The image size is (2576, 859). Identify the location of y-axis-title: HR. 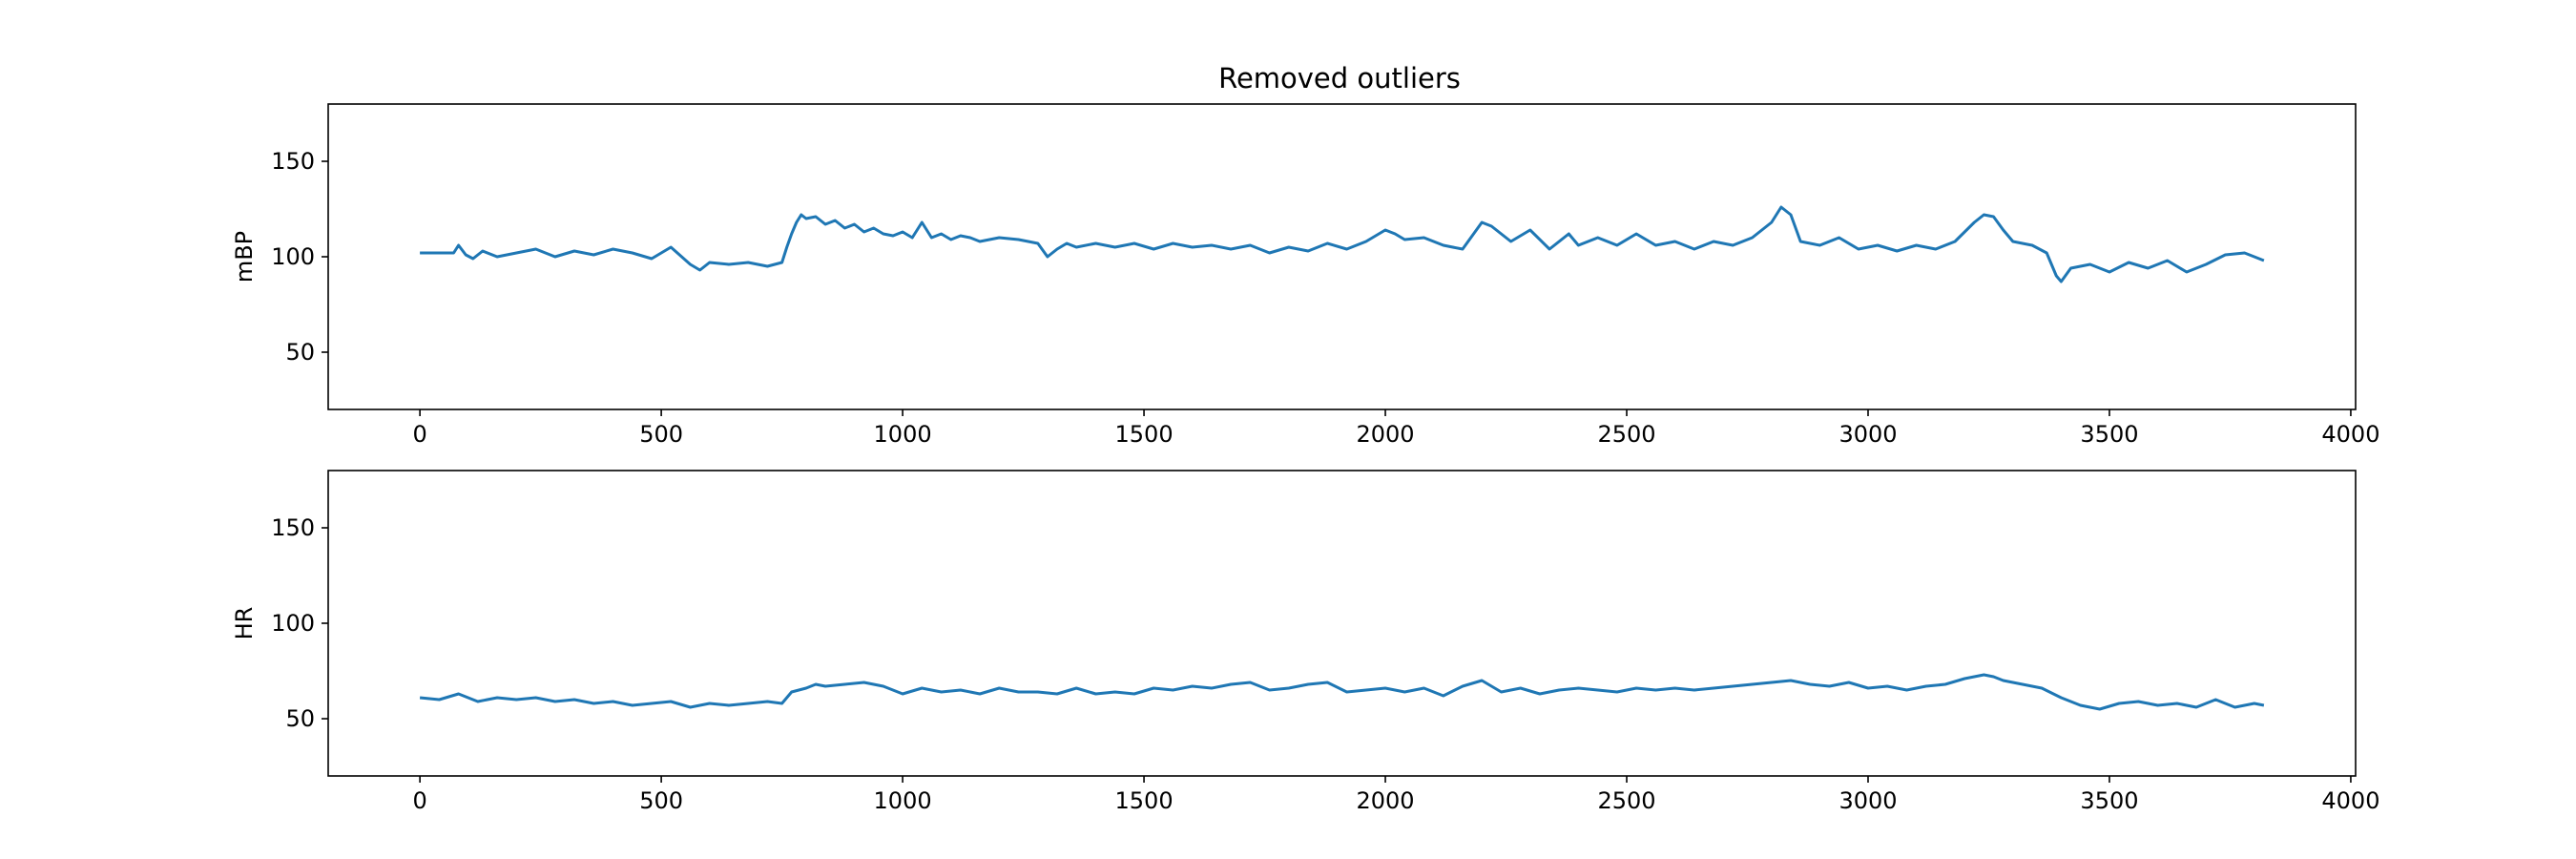
(244, 623).